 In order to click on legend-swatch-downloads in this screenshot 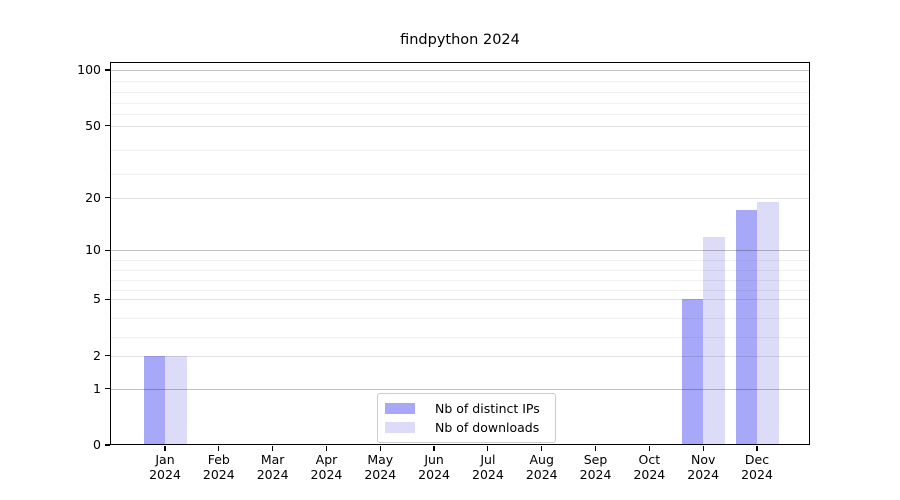, I will do `click(400, 427)`.